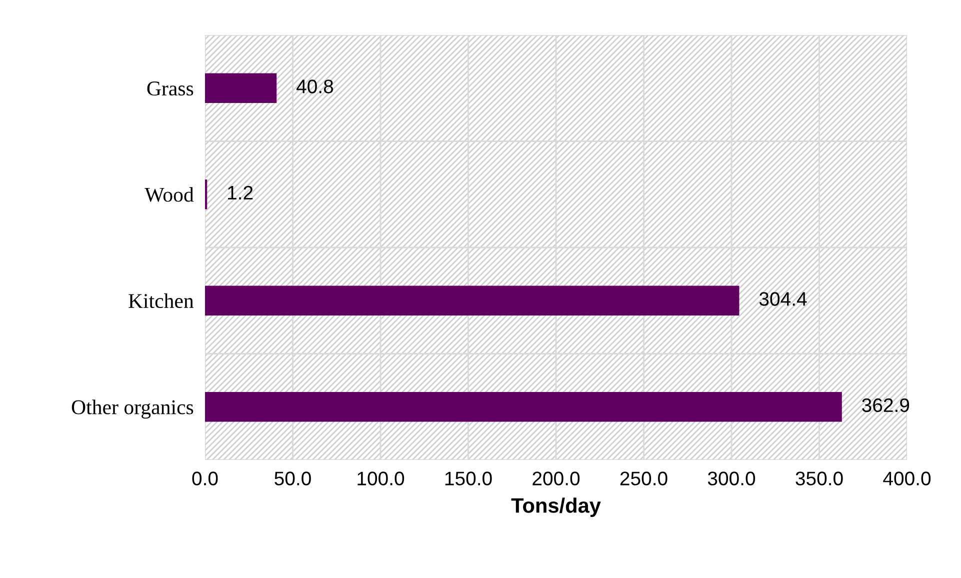  I want to click on y-tick-label: Kitchen, so click(161, 300).